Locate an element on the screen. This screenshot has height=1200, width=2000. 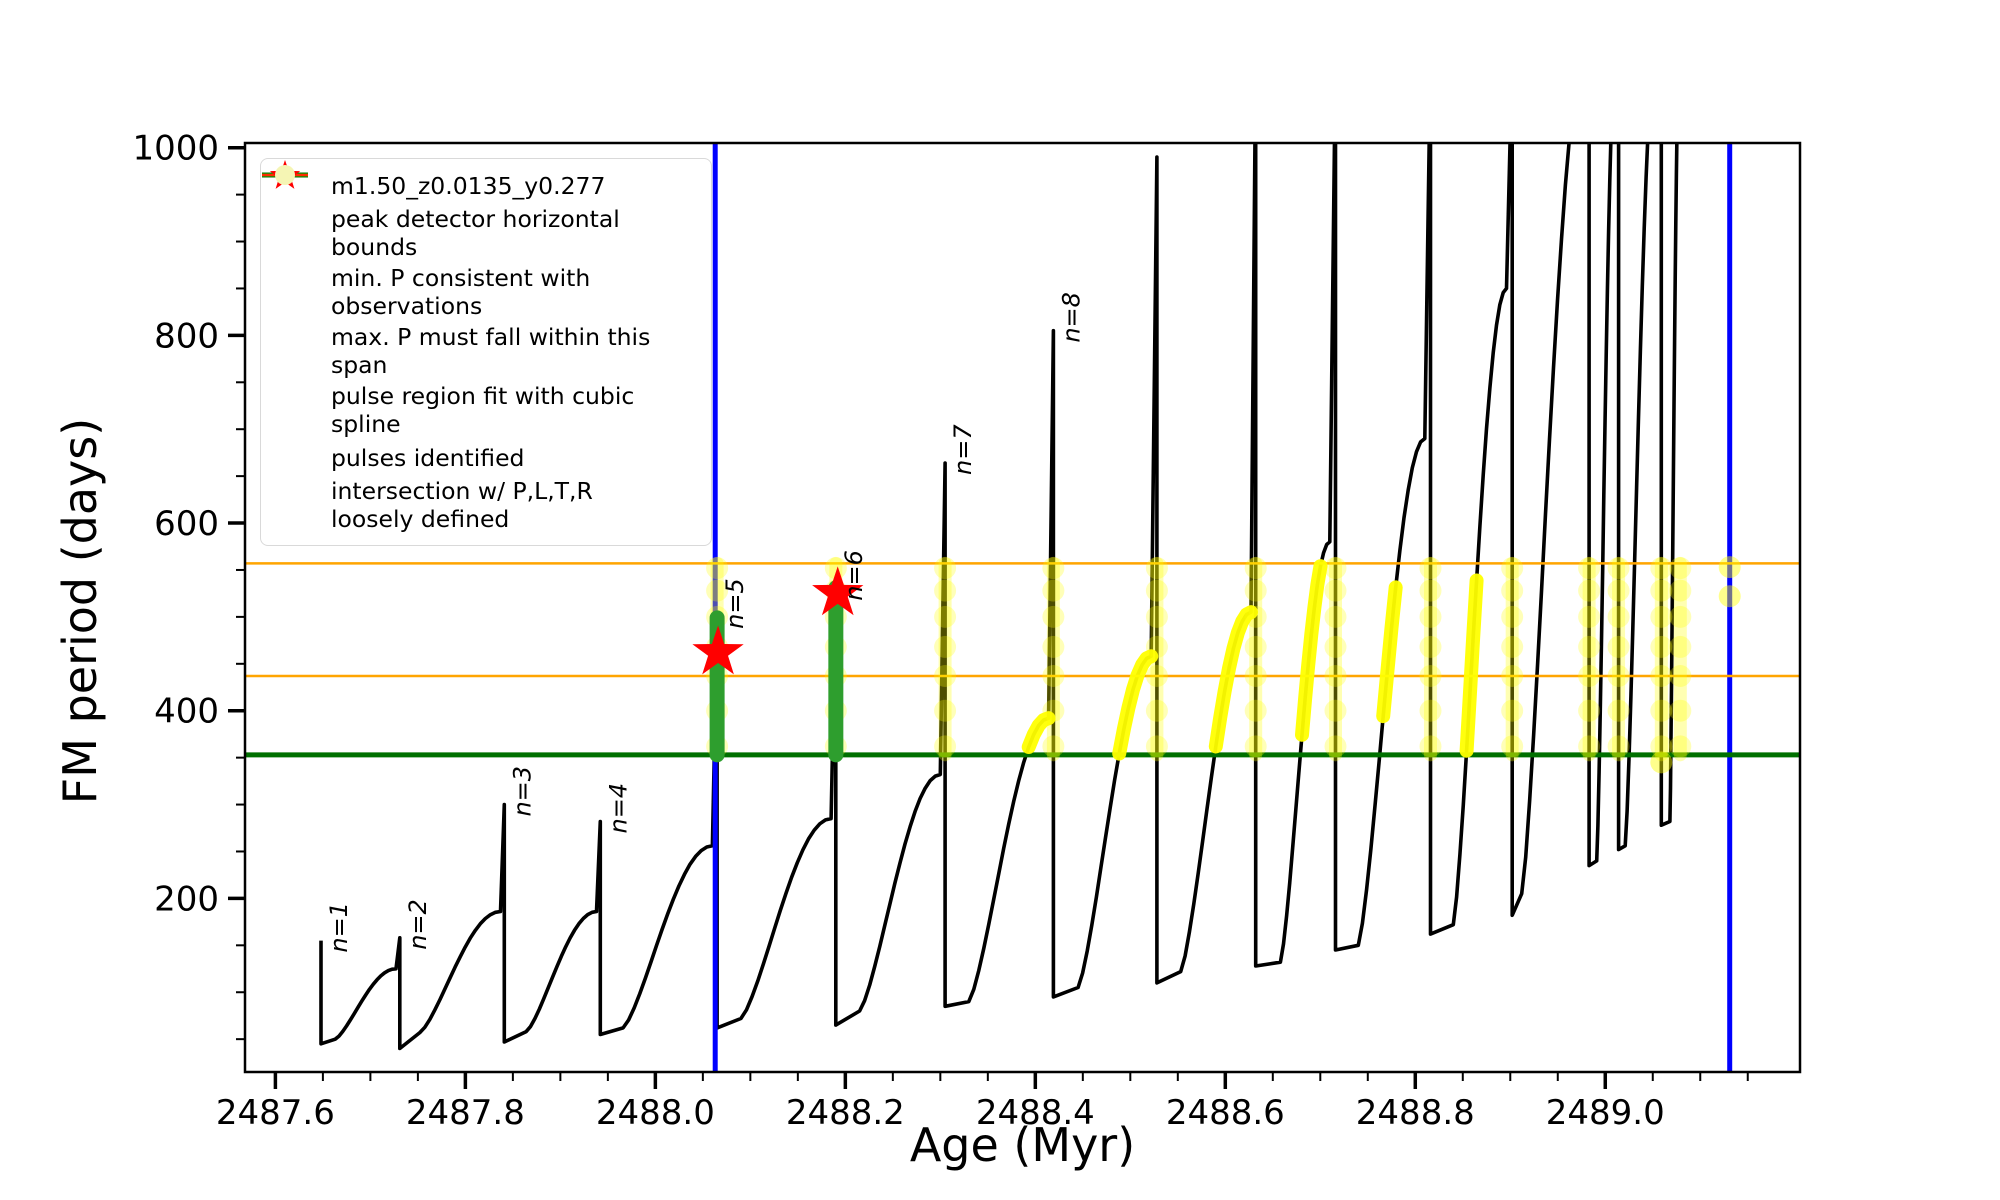
legend-row-4: pulse region fit with cubic spline is located at coordinates (484, 304).